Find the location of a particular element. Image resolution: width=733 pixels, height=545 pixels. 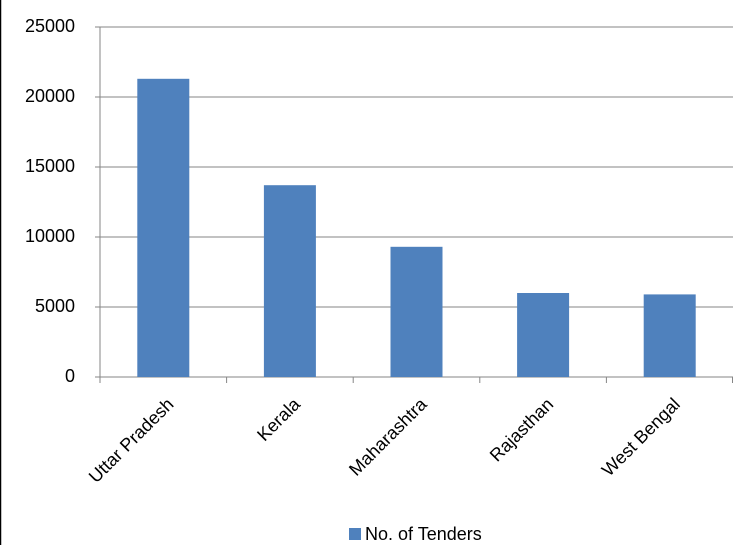

legend-swatch is located at coordinates (355, 534).